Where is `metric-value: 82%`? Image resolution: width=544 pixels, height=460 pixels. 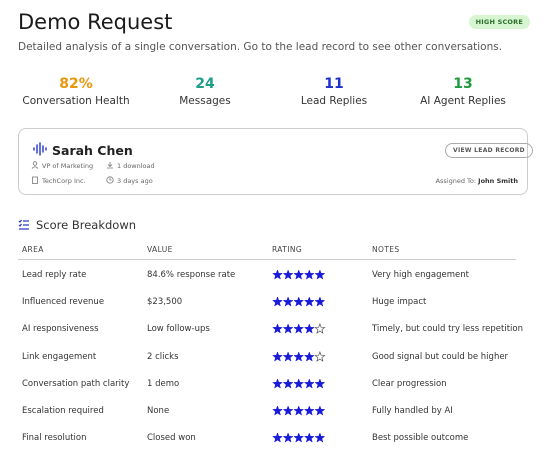
metric-value: 82% is located at coordinates (76, 84).